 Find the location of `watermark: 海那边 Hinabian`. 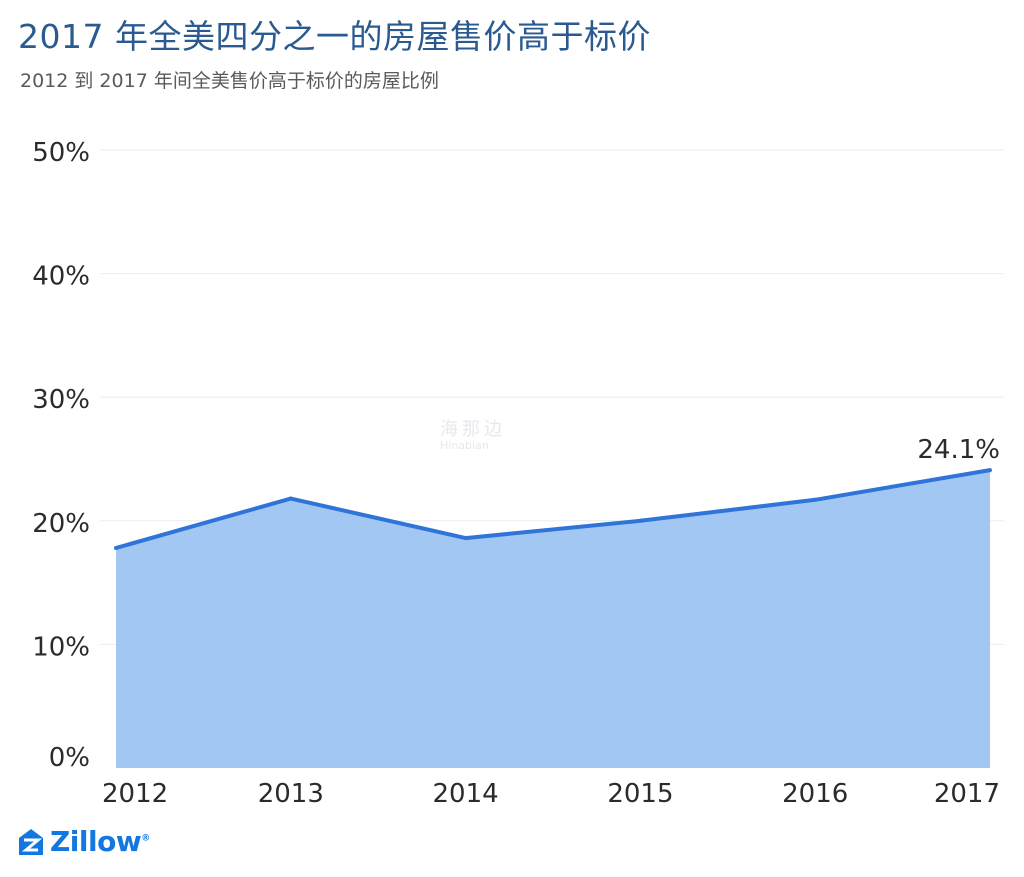

watermark: 海那边 Hinabian is located at coordinates (473, 436).